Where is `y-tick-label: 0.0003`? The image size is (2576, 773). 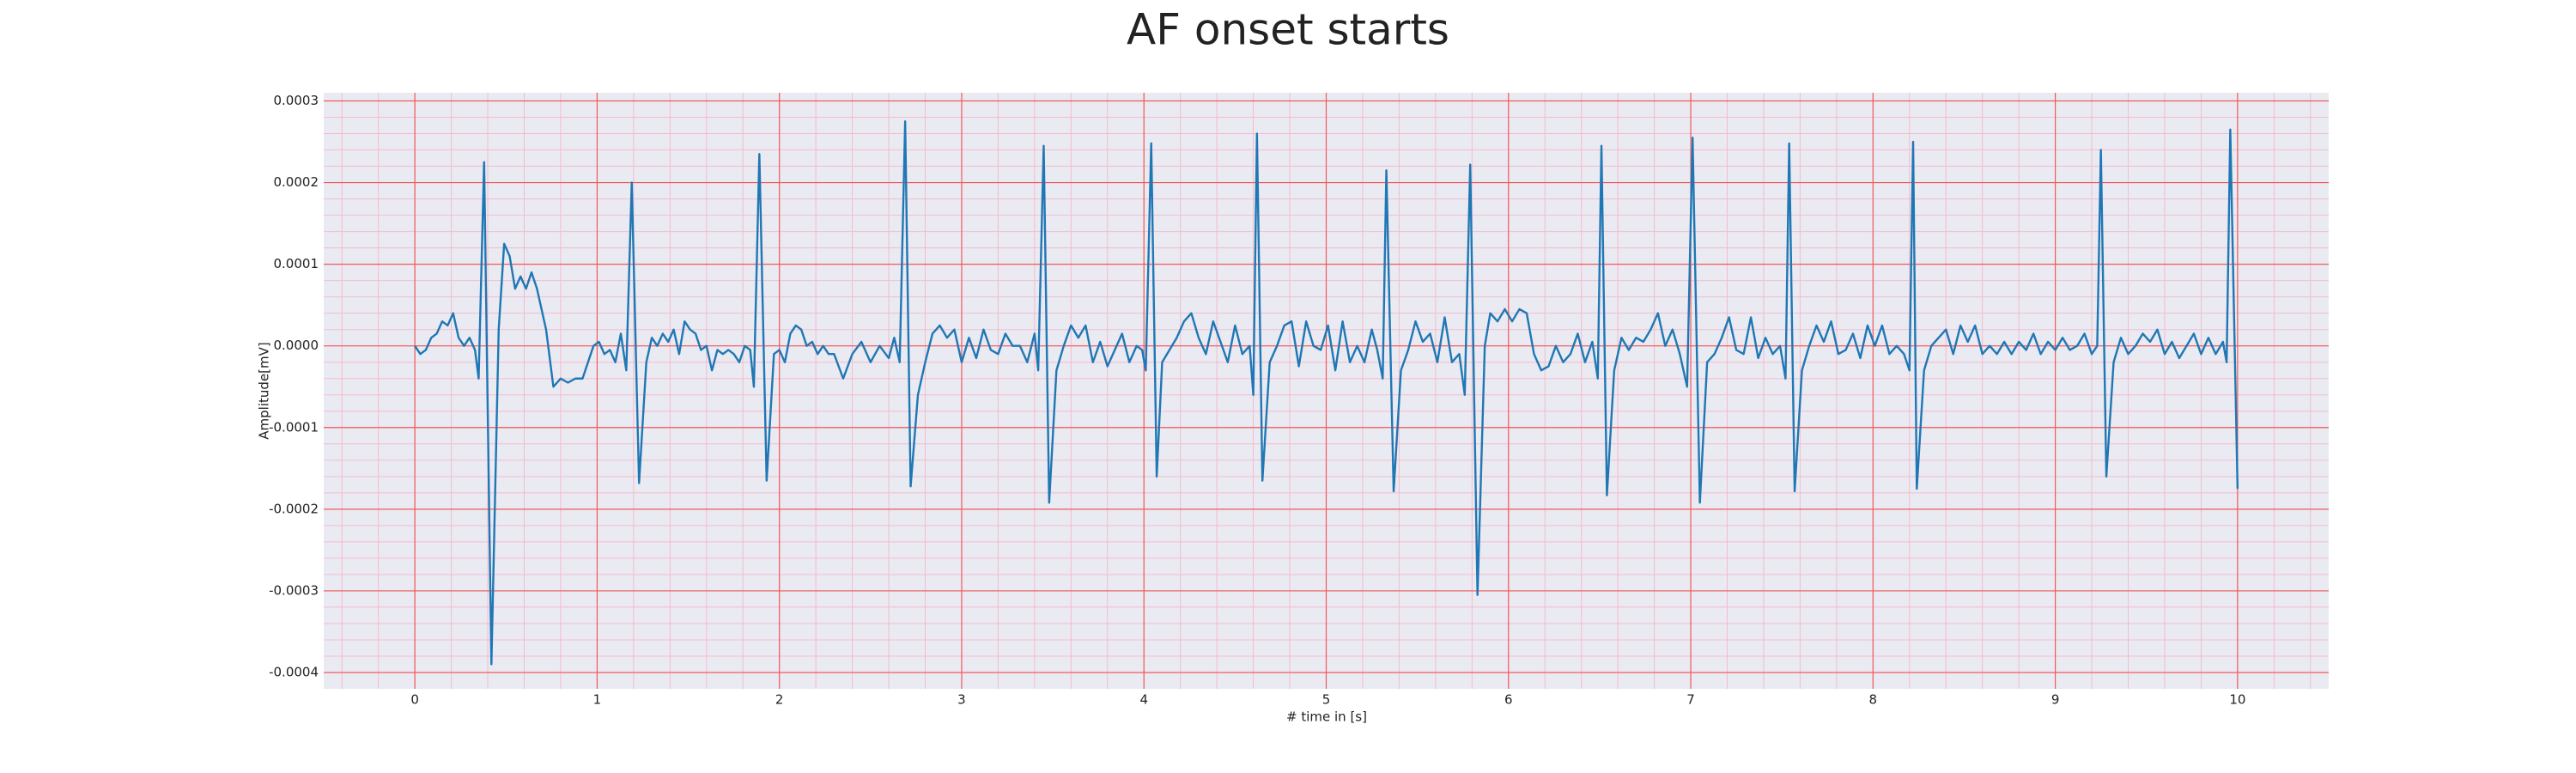 y-tick-label: 0.0003 is located at coordinates (296, 100).